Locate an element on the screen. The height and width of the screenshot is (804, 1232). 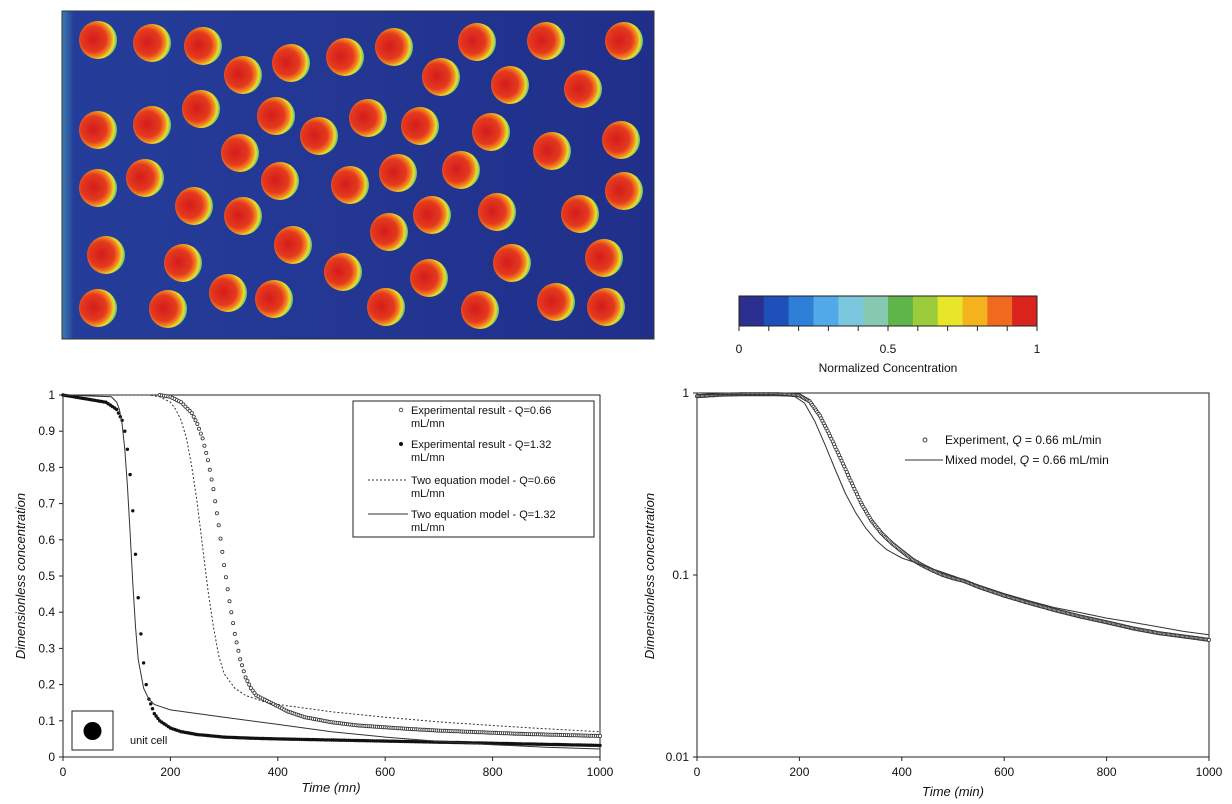
y-tick-label: 0.9 is located at coordinates (46, 431).